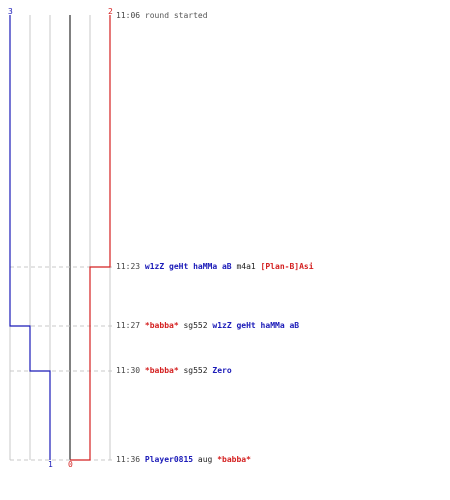  What do you see at coordinates (222, 370) in the screenshot?
I see `victim-name: Zero` at bounding box center [222, 370].